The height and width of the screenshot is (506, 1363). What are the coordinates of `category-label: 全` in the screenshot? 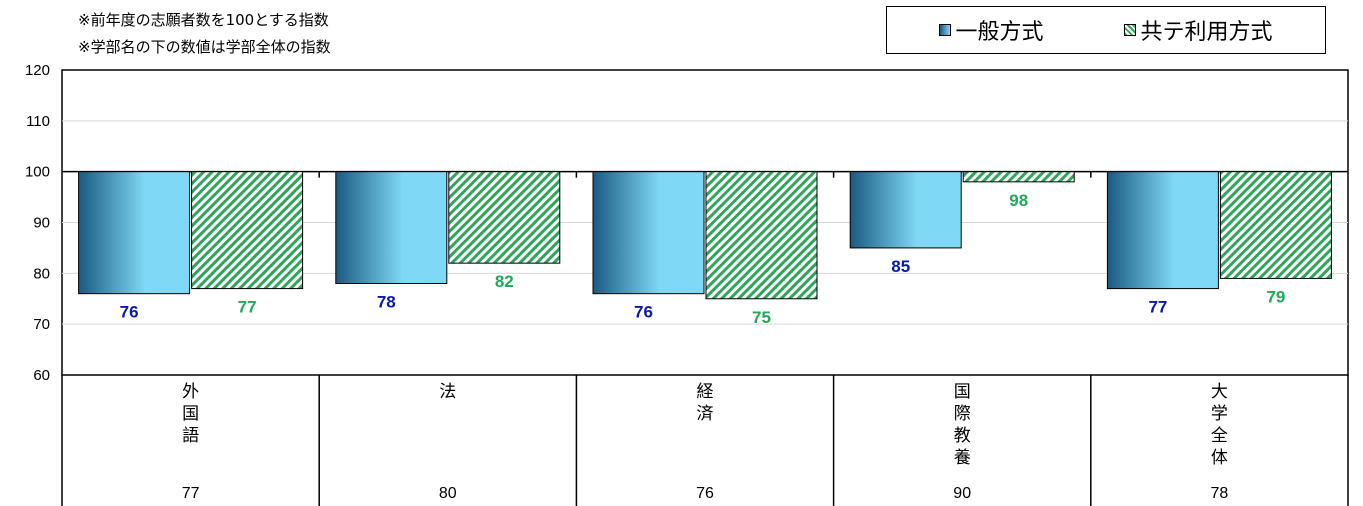 It's located at (1219, 436).